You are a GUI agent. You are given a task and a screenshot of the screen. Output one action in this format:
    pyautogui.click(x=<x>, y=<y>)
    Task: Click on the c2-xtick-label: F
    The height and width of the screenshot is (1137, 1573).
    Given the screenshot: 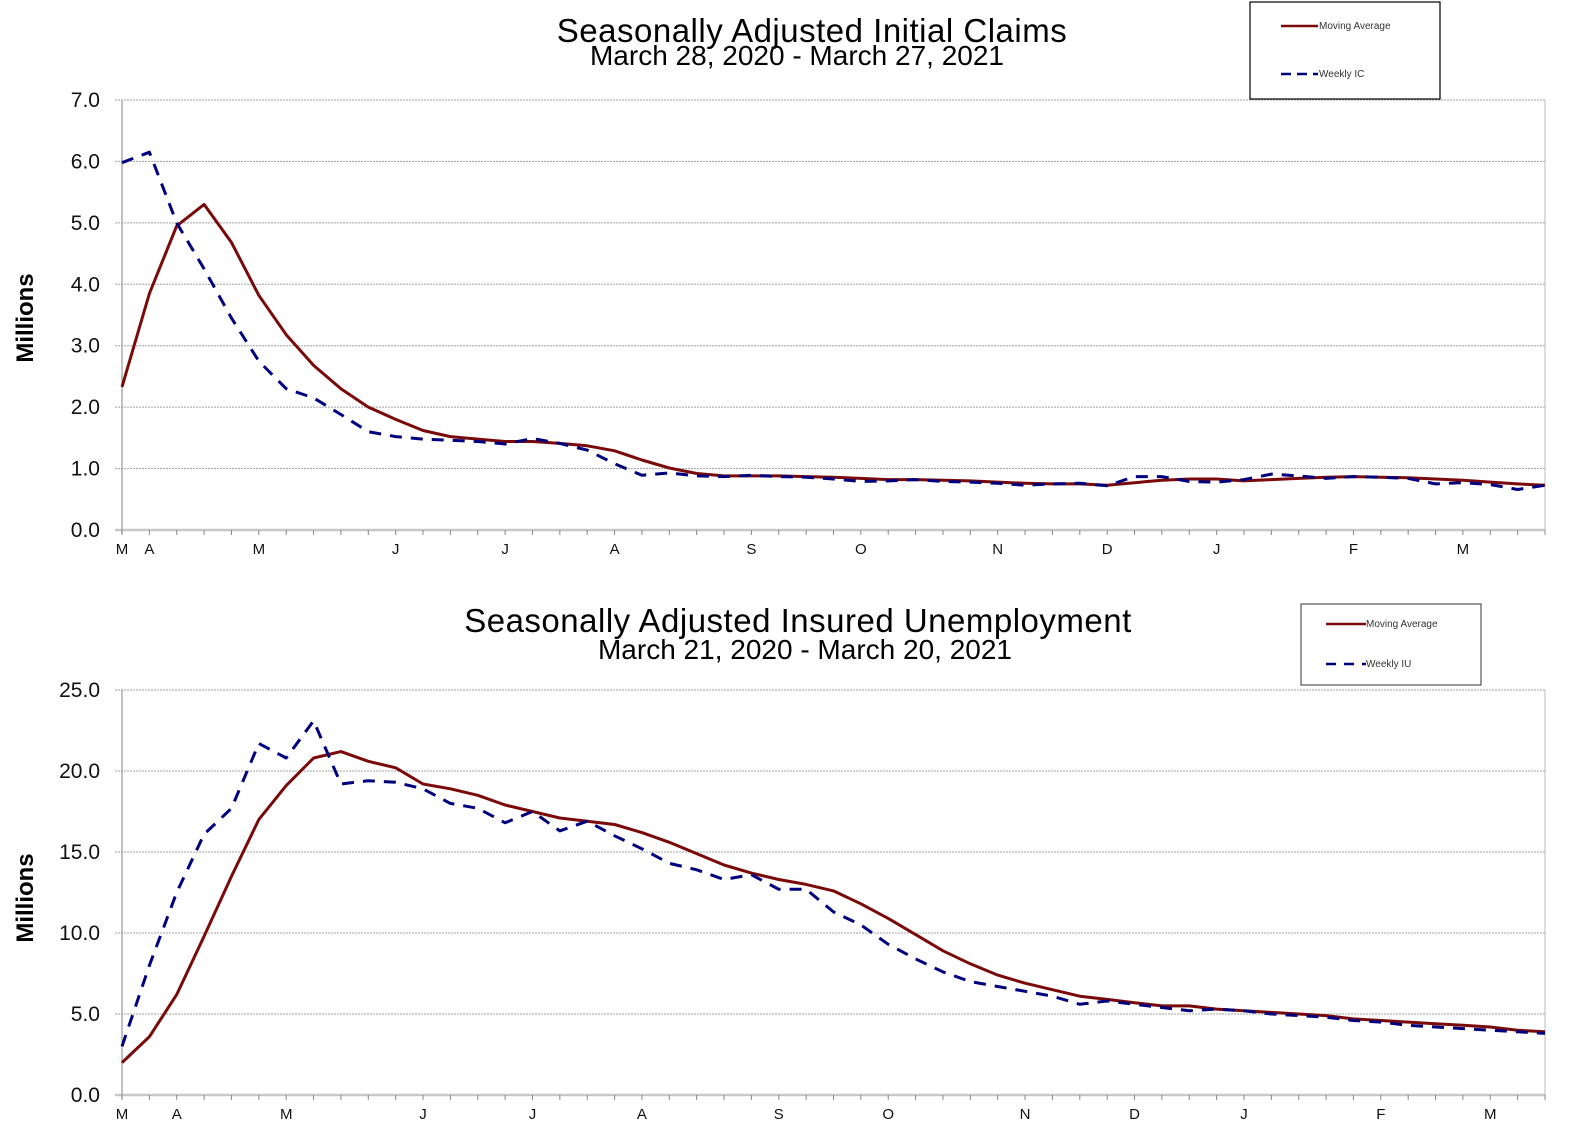 What is the action you would take?
    pyautogui.click(x=1380, y=1114)
    